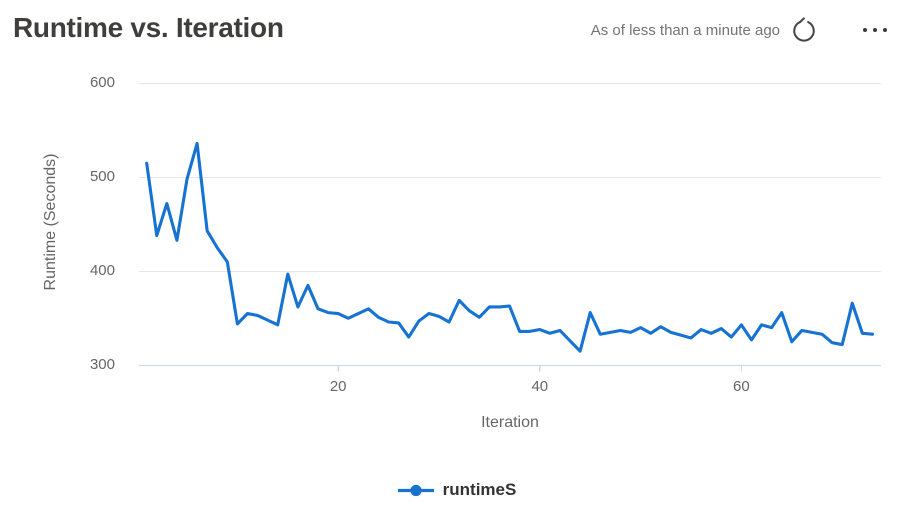 Image resolution: width=914 pixels, height=531 pixels. Describe the element at coordinates (875, 30) in the screenshot. I see `more-options-button` at that location.